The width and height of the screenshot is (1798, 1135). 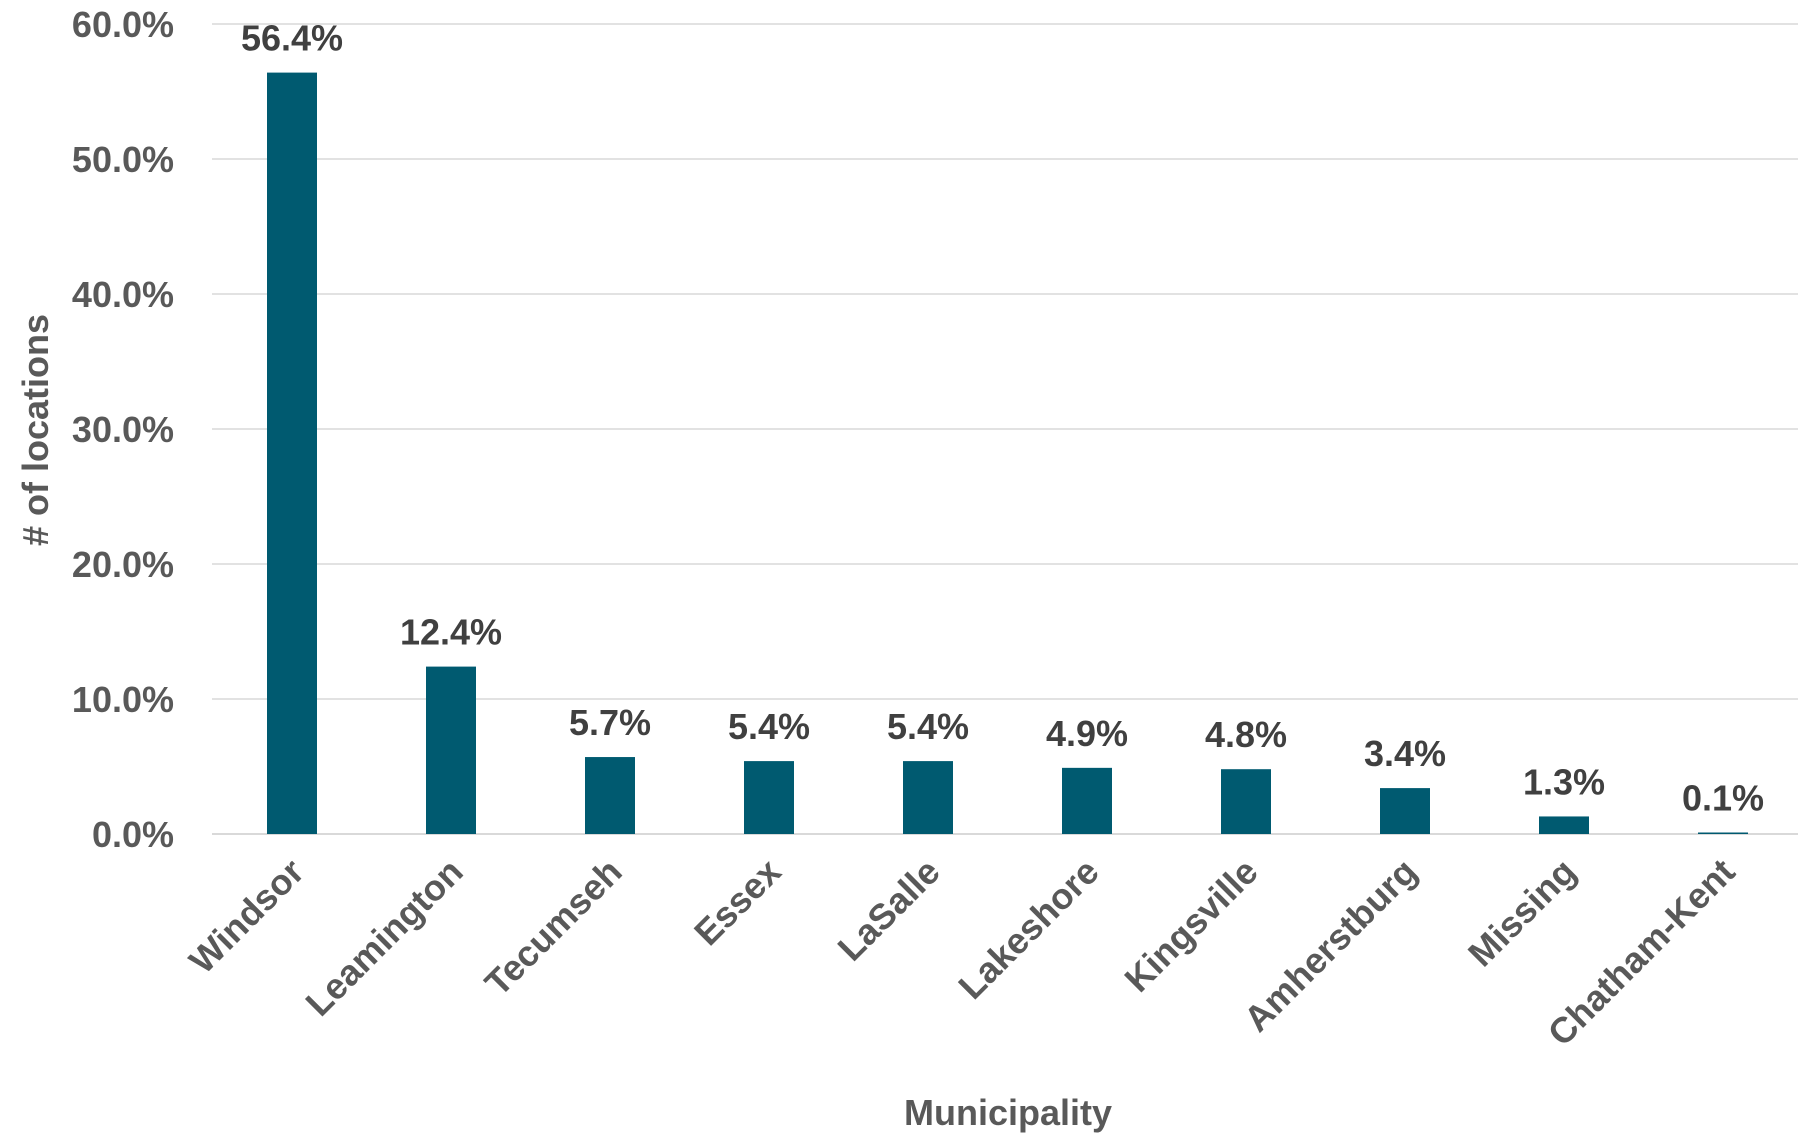 What do you see at coordinates (1246, 801) in the screenshot?
I see `bar-kingsville` at bounding box center [1246, 801].